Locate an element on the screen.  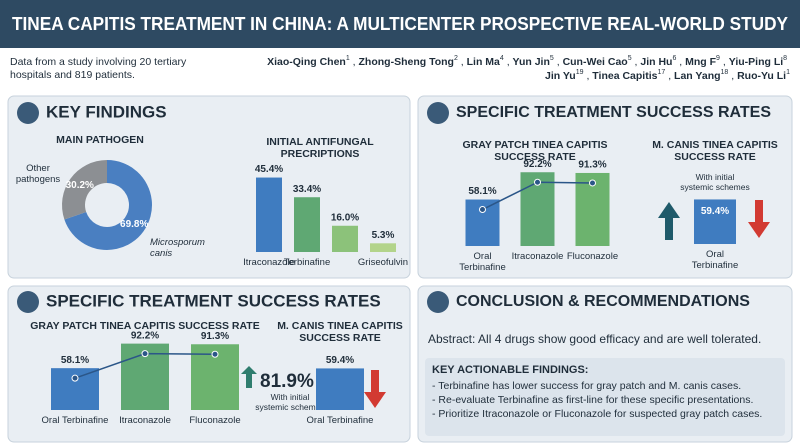
author-sup: 18 is located at coordinates (725, 72).